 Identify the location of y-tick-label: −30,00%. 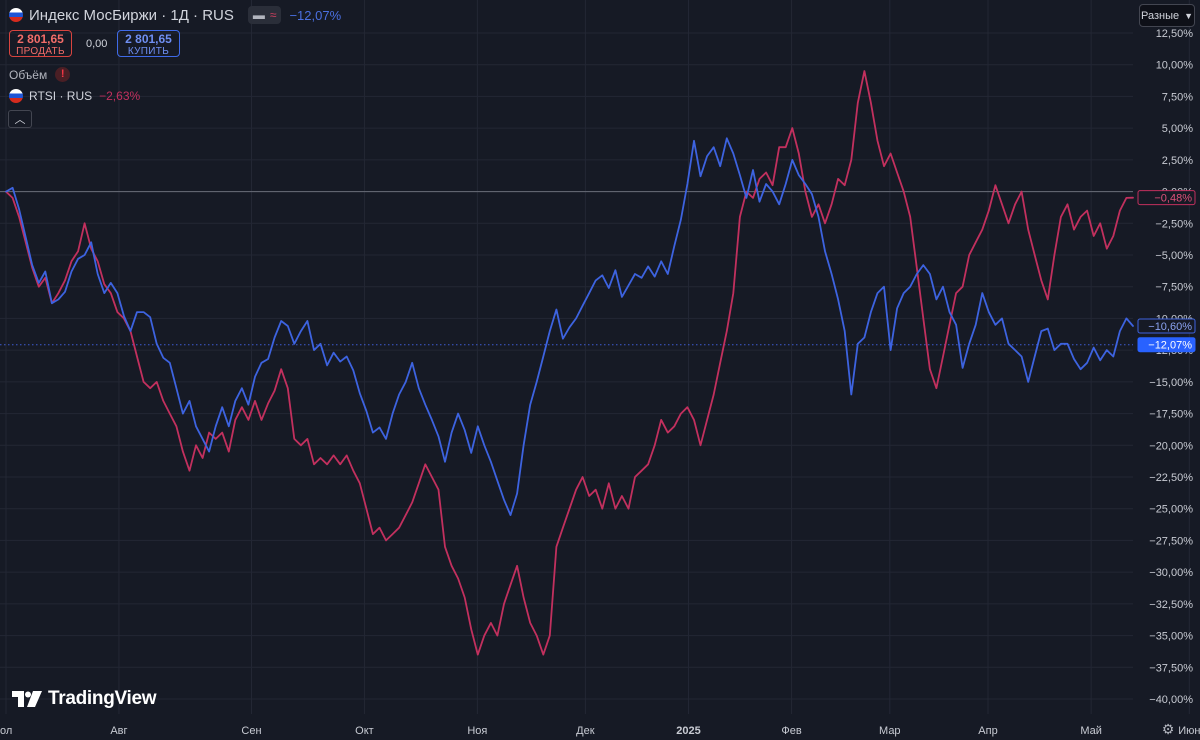
(1171, 573).